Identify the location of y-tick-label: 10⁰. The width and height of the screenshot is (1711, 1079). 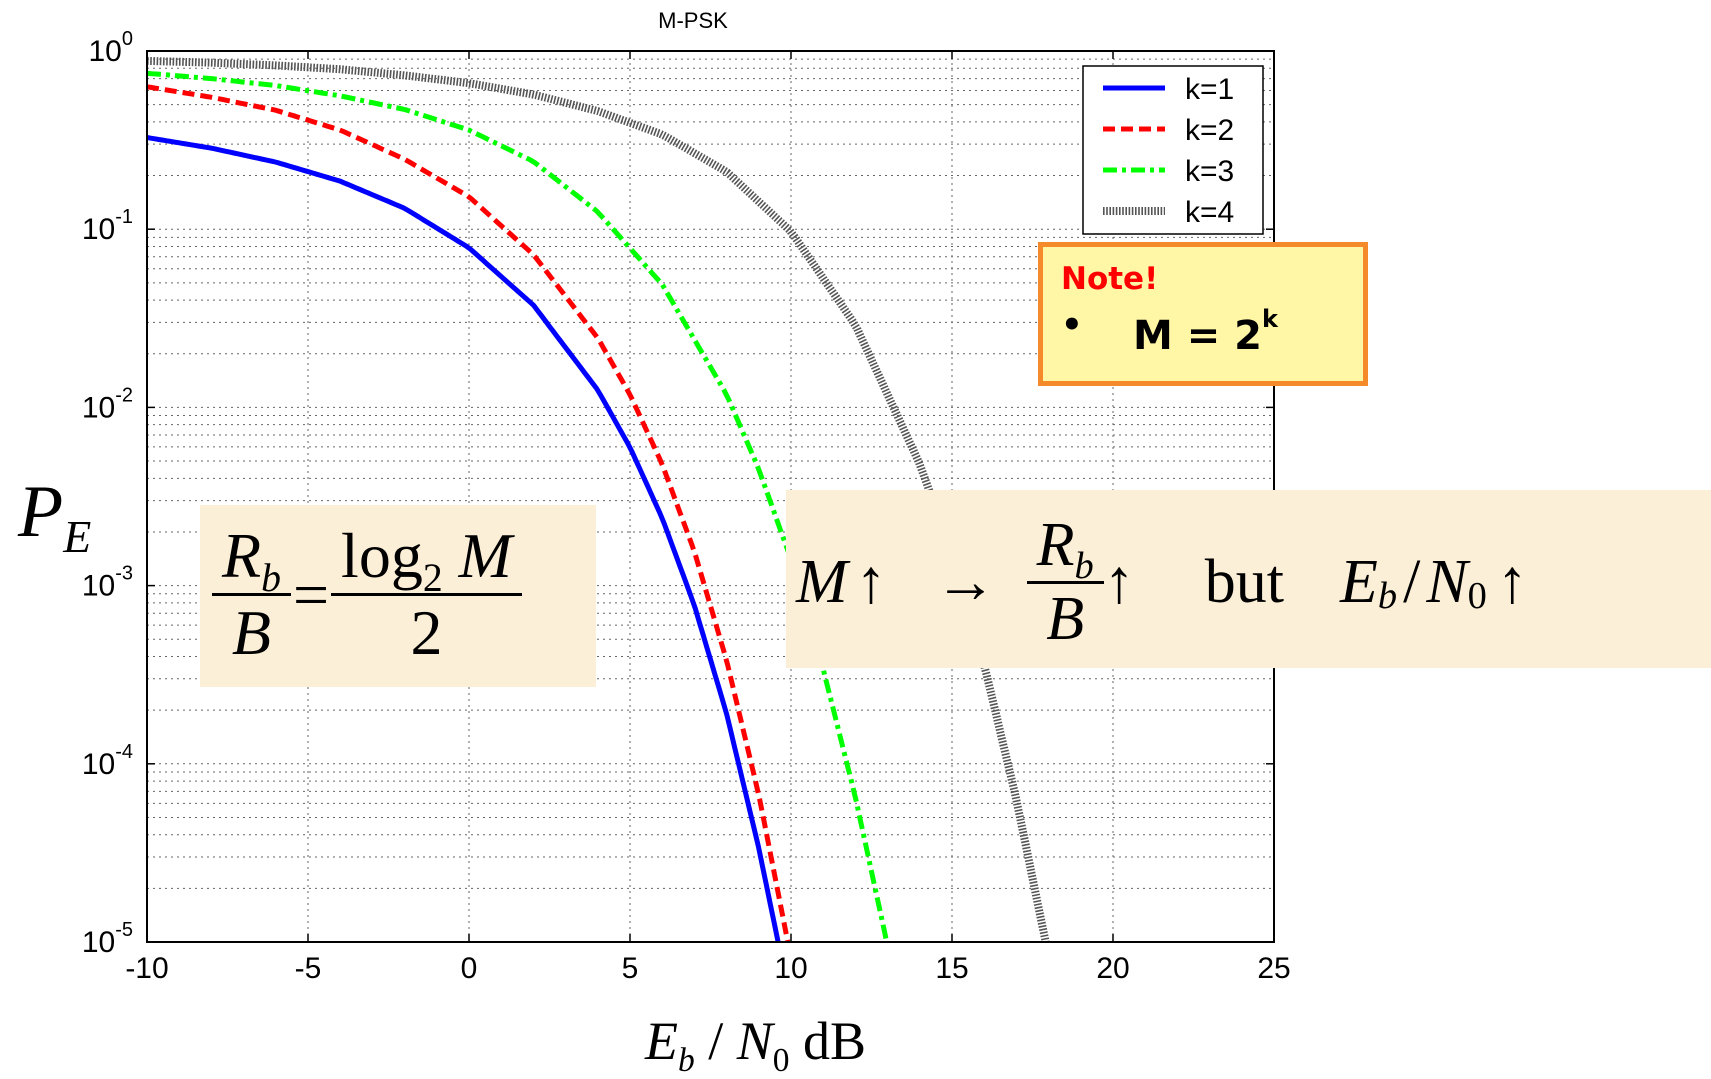
(111, 48).